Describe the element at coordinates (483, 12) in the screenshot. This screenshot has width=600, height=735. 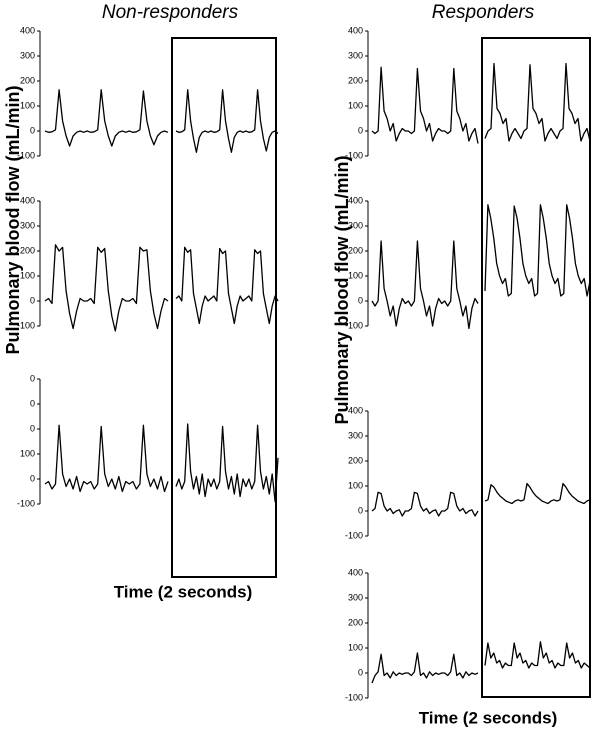
I see `column-title: Responders` at that location.